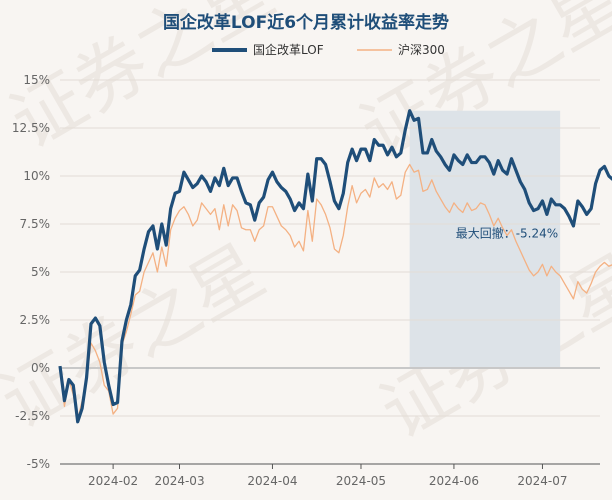 The image size is (612, 500). Describe the element at coordinates (361, 481) in the screenshot. I see `x-tick-label: 2024-05` at that location.